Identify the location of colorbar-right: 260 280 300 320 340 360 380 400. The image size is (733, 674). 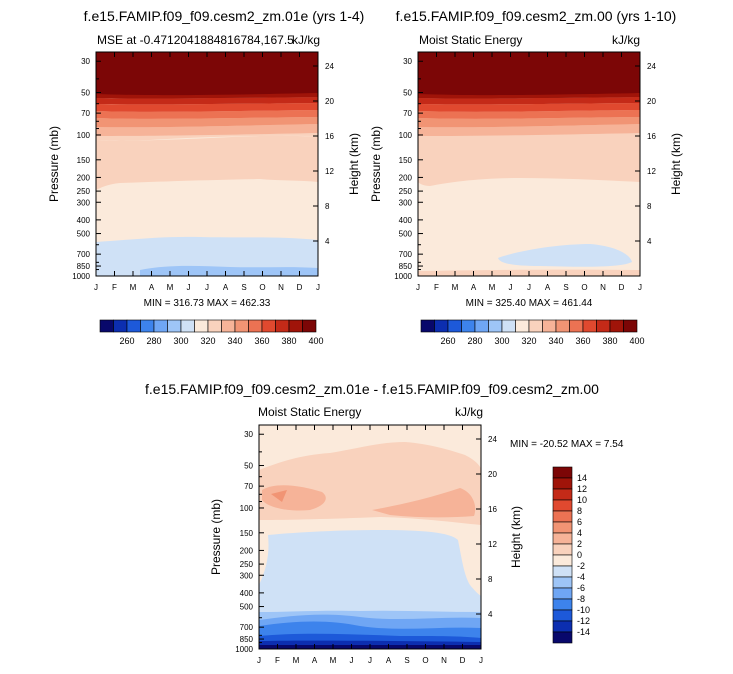
(532, 332).